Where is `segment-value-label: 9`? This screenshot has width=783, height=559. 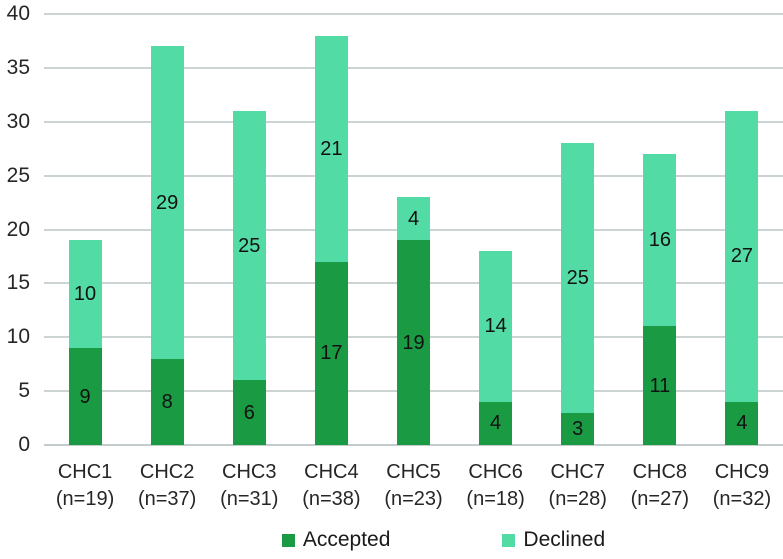 segment-value-label: 9 is located at coordinates (85, 396).